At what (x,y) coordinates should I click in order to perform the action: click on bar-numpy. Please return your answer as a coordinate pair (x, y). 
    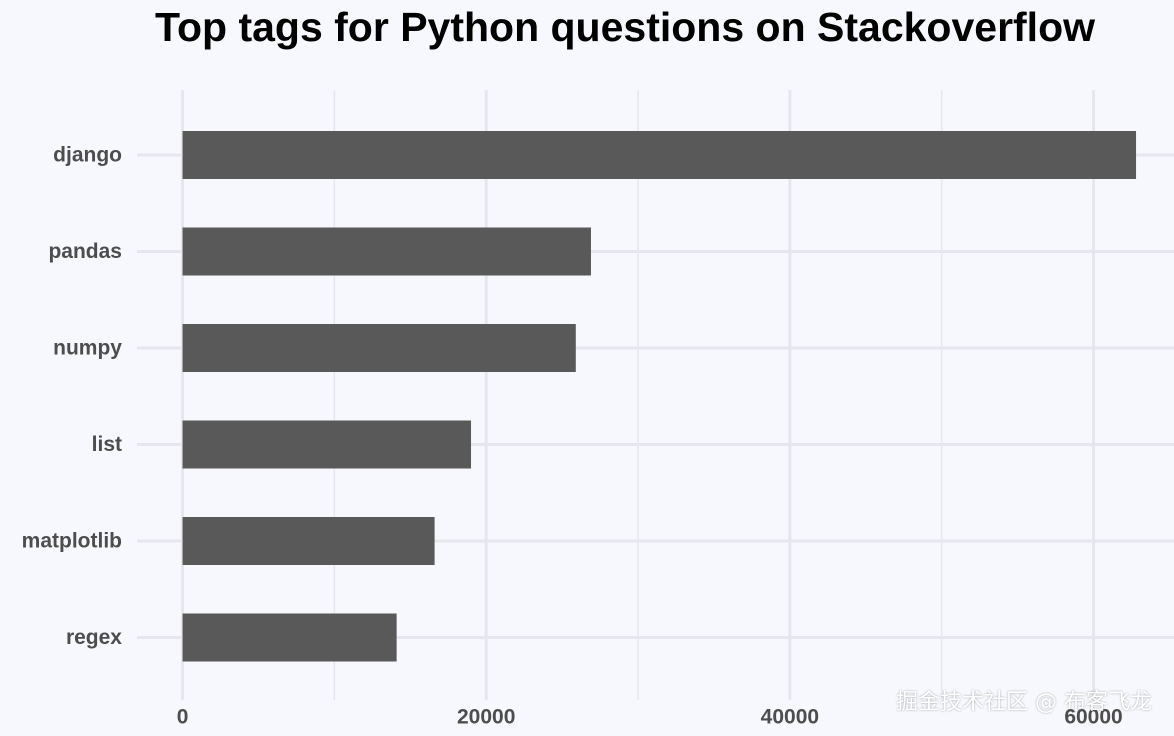
    Looking at the image, I should click on (379, 348).